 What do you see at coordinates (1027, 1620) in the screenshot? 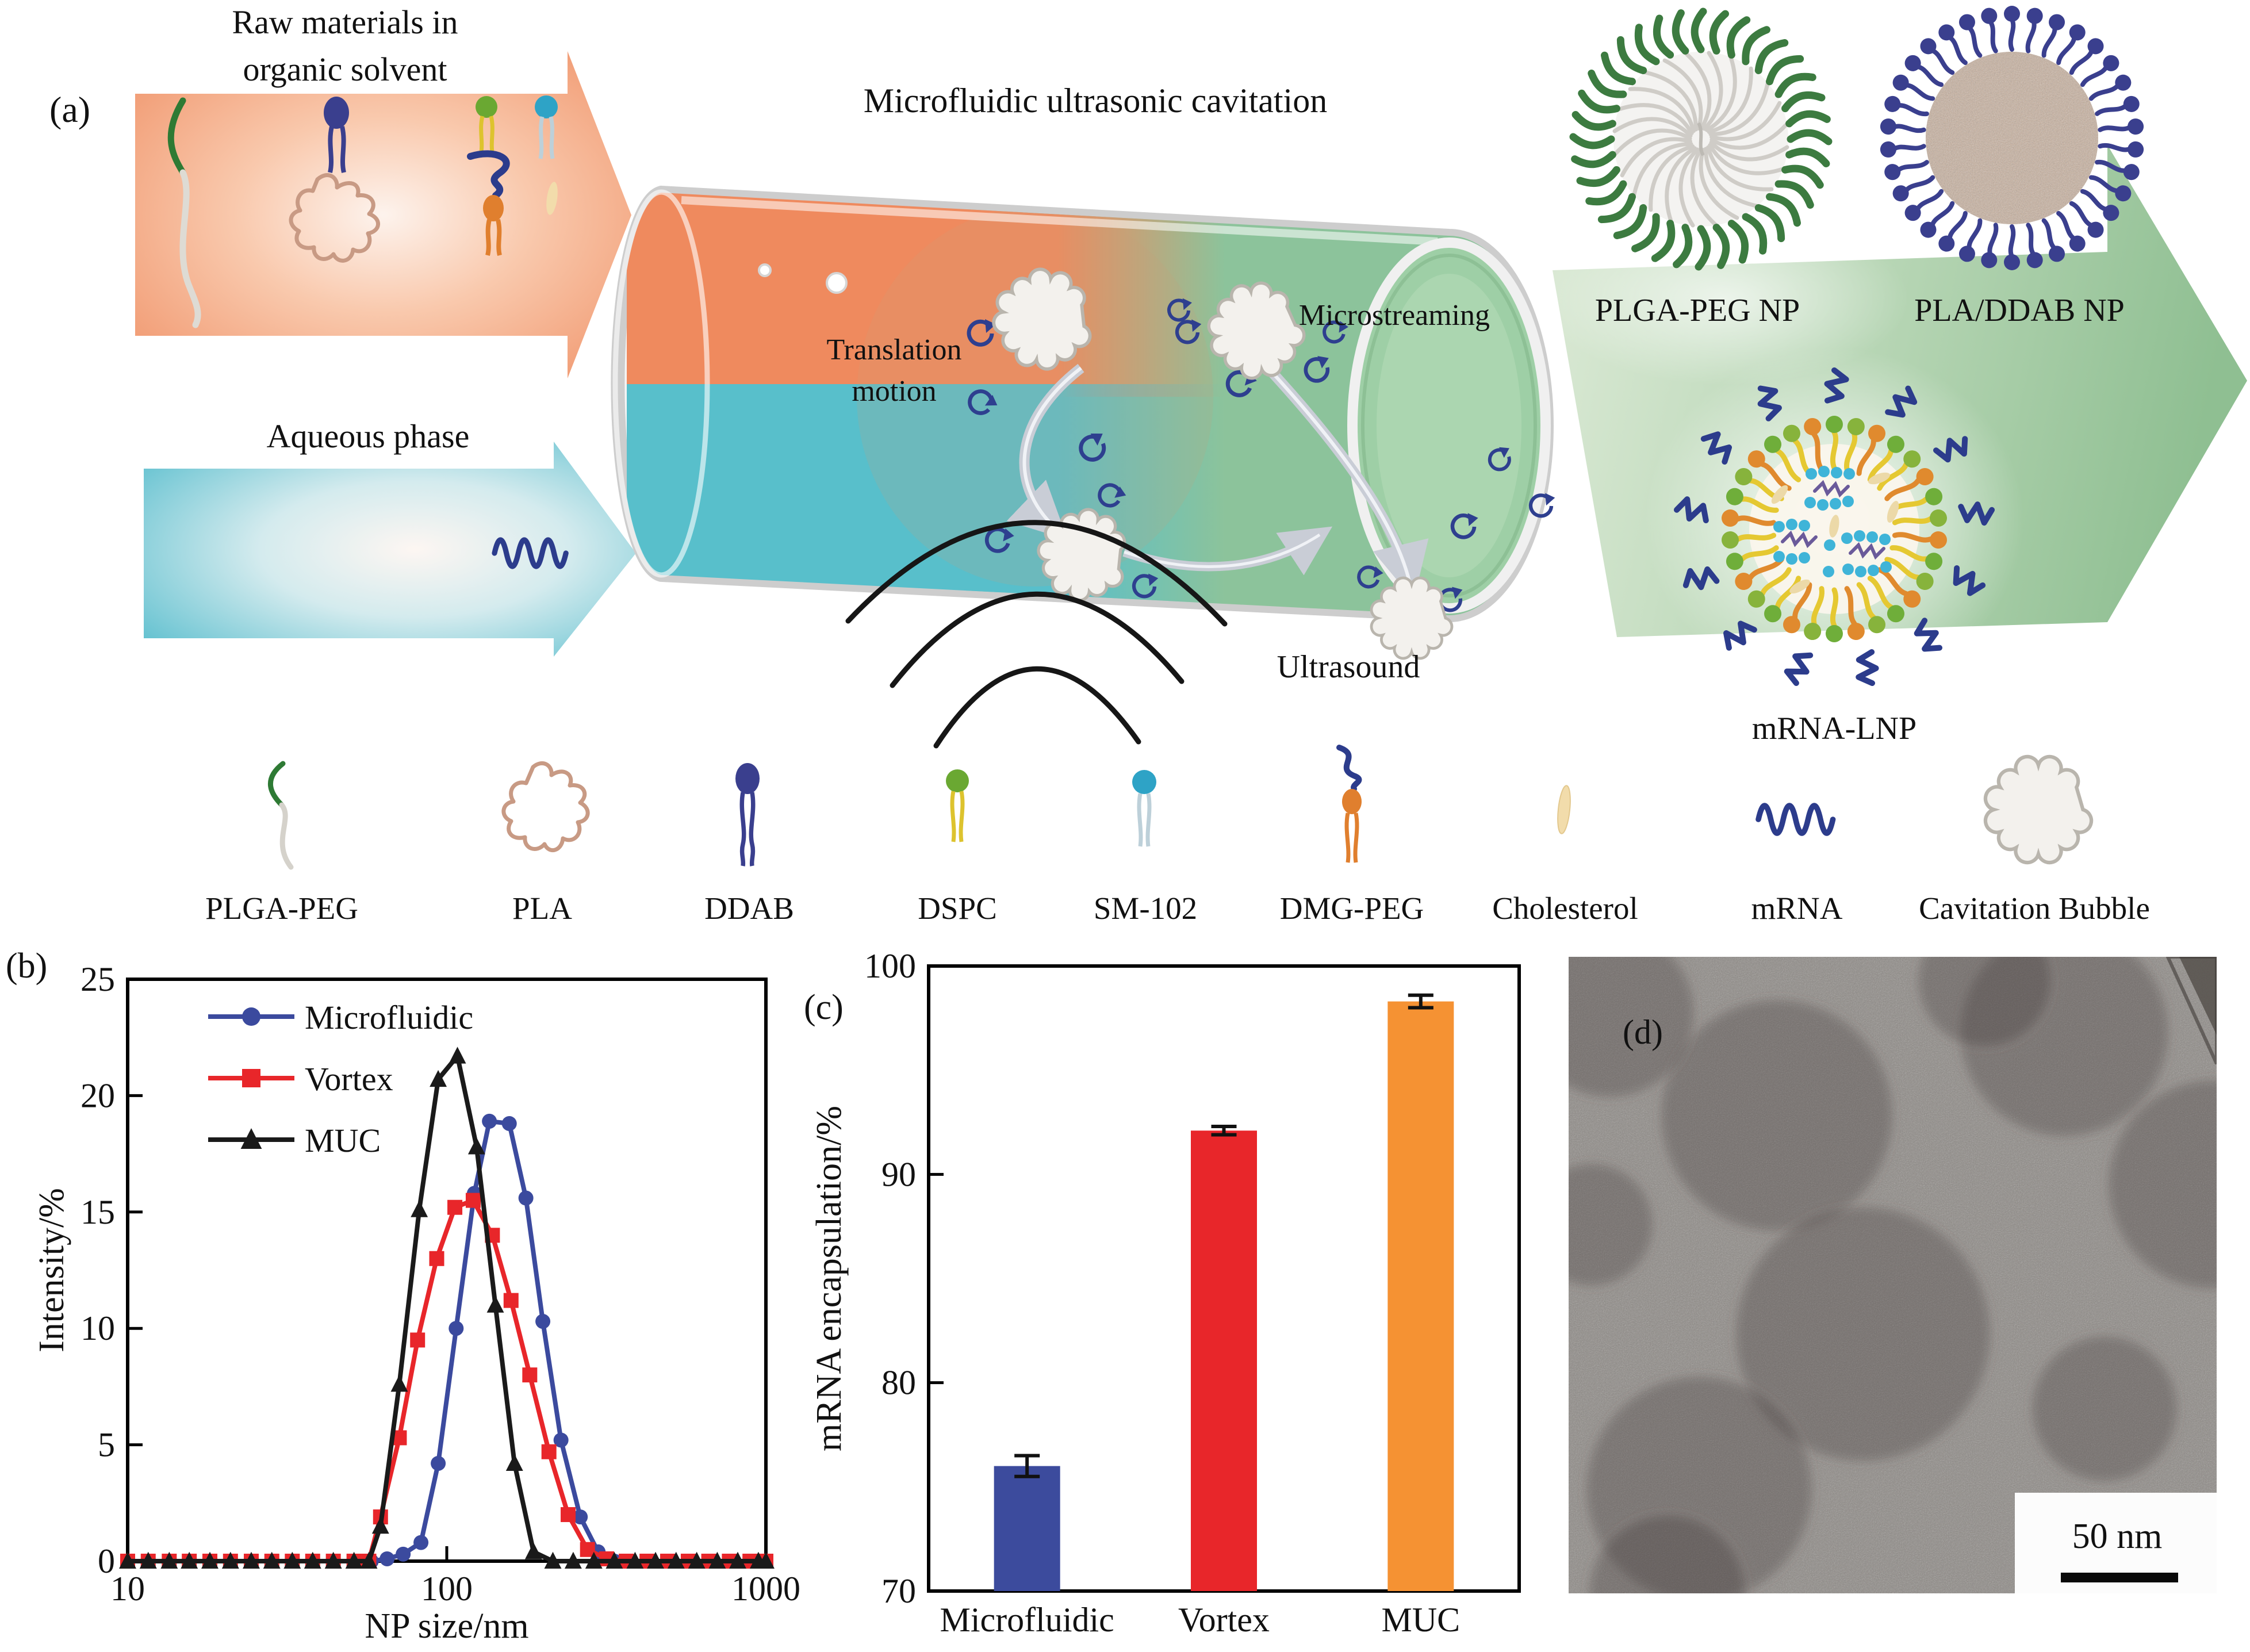
I see `category-label-Microfluidic: Microfluidic` at bounding box center [1027, 1620].